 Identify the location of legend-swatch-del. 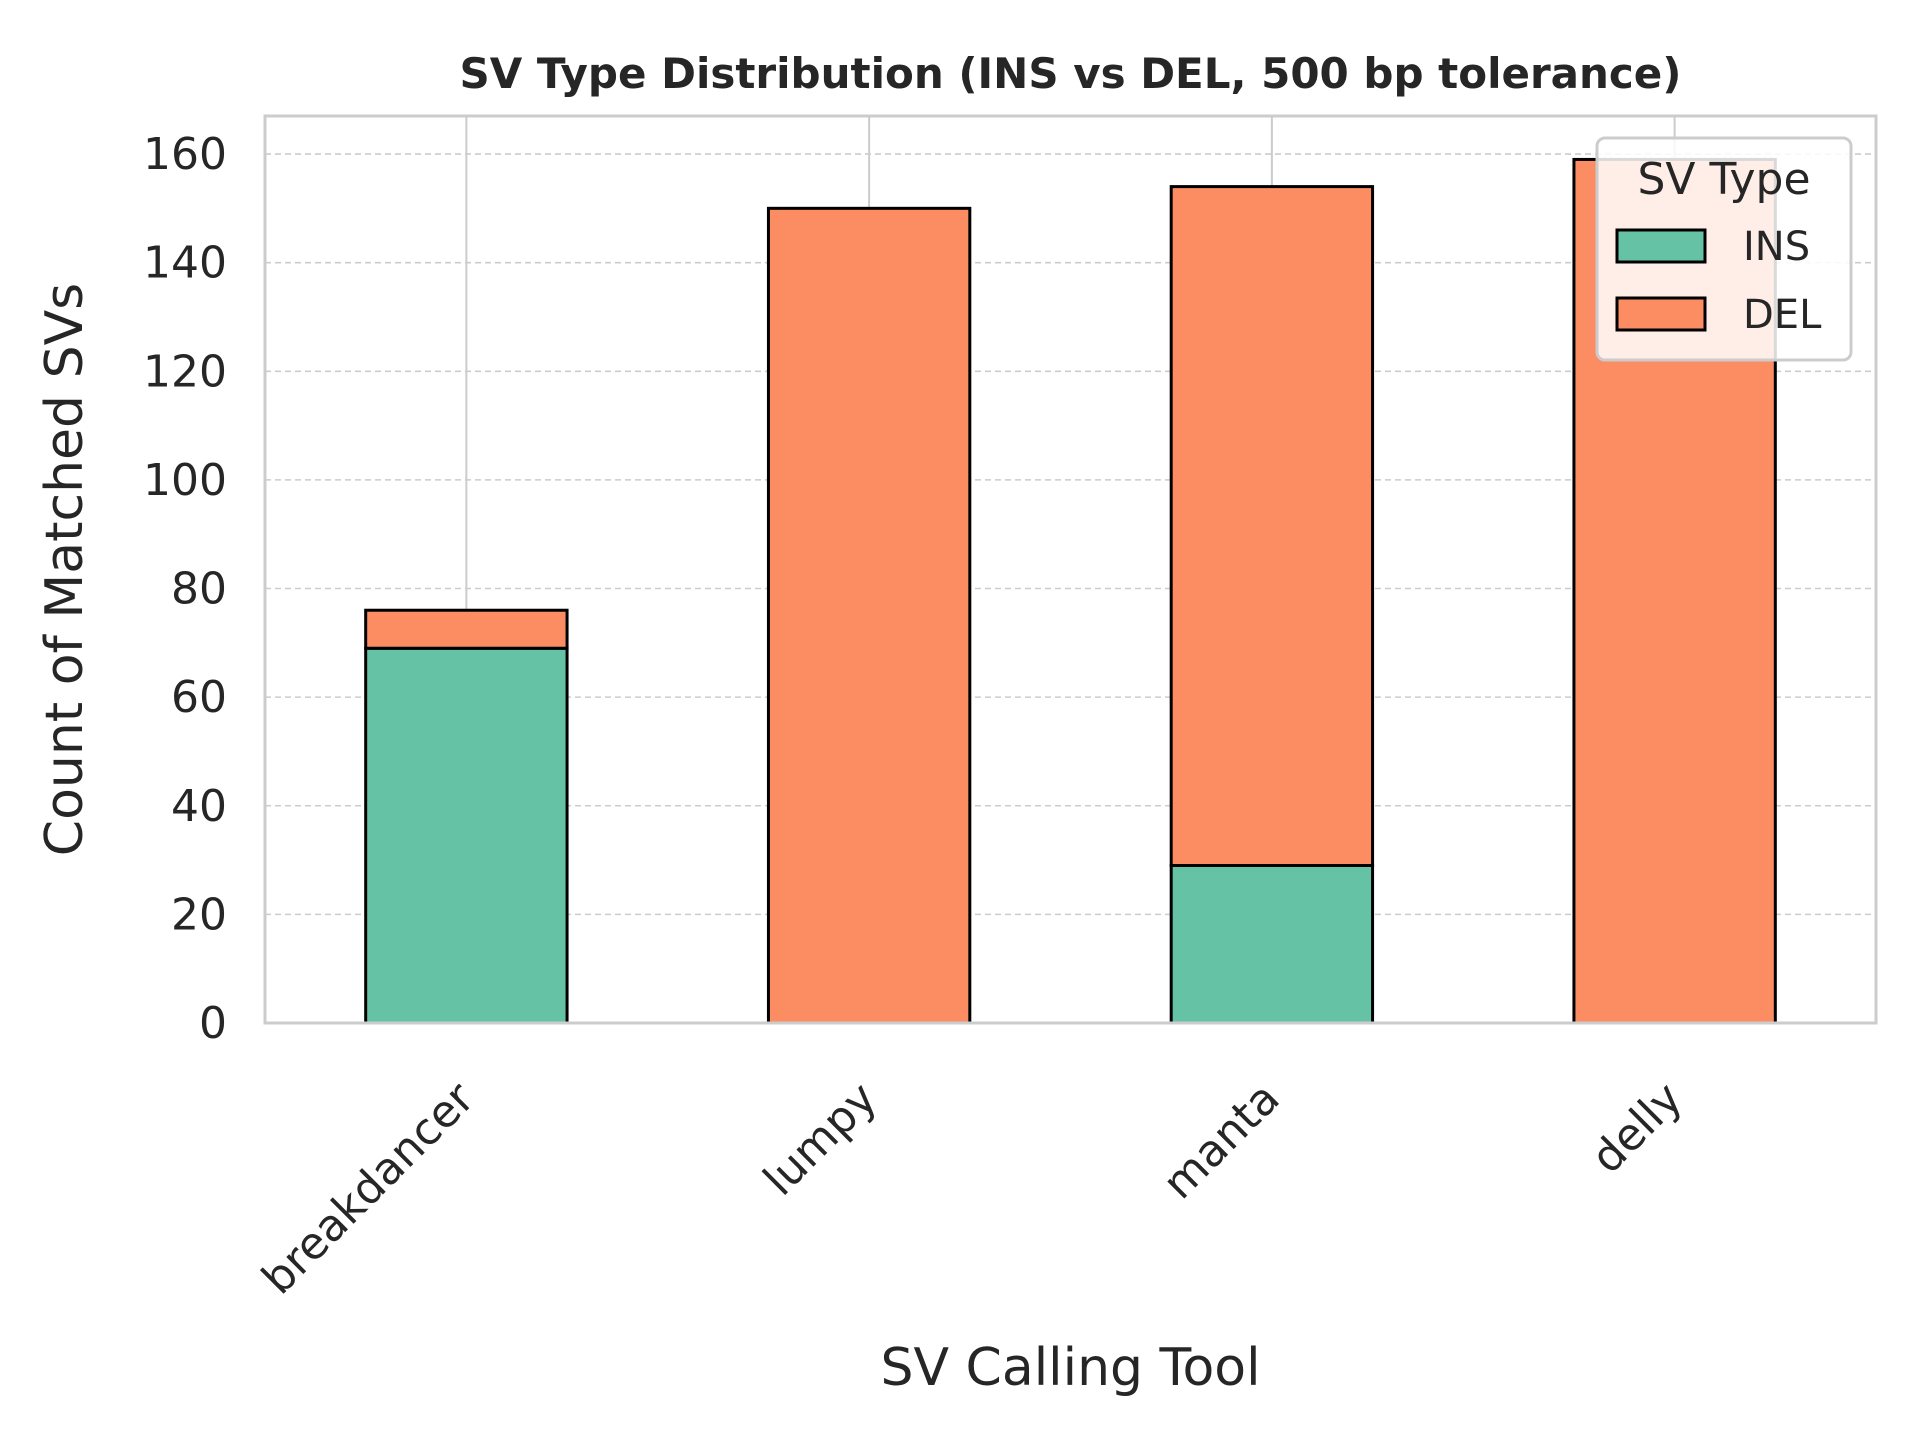
(1661, 314).